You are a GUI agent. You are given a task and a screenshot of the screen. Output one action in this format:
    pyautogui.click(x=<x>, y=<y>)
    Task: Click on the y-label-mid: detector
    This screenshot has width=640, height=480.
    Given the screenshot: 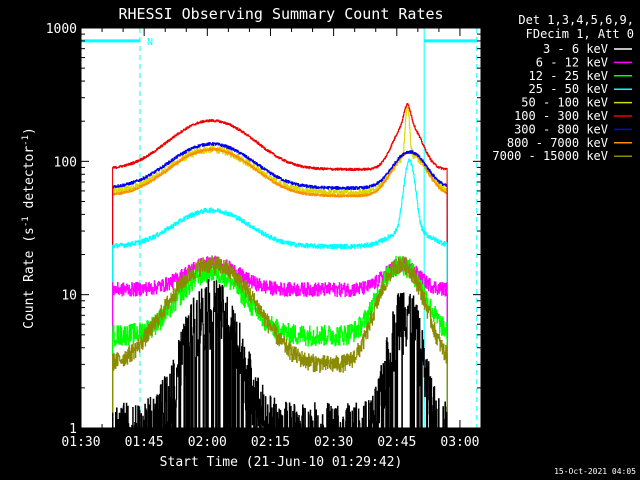 What is the action you would take?
    pyautogui.click(x=29, y=181)
    